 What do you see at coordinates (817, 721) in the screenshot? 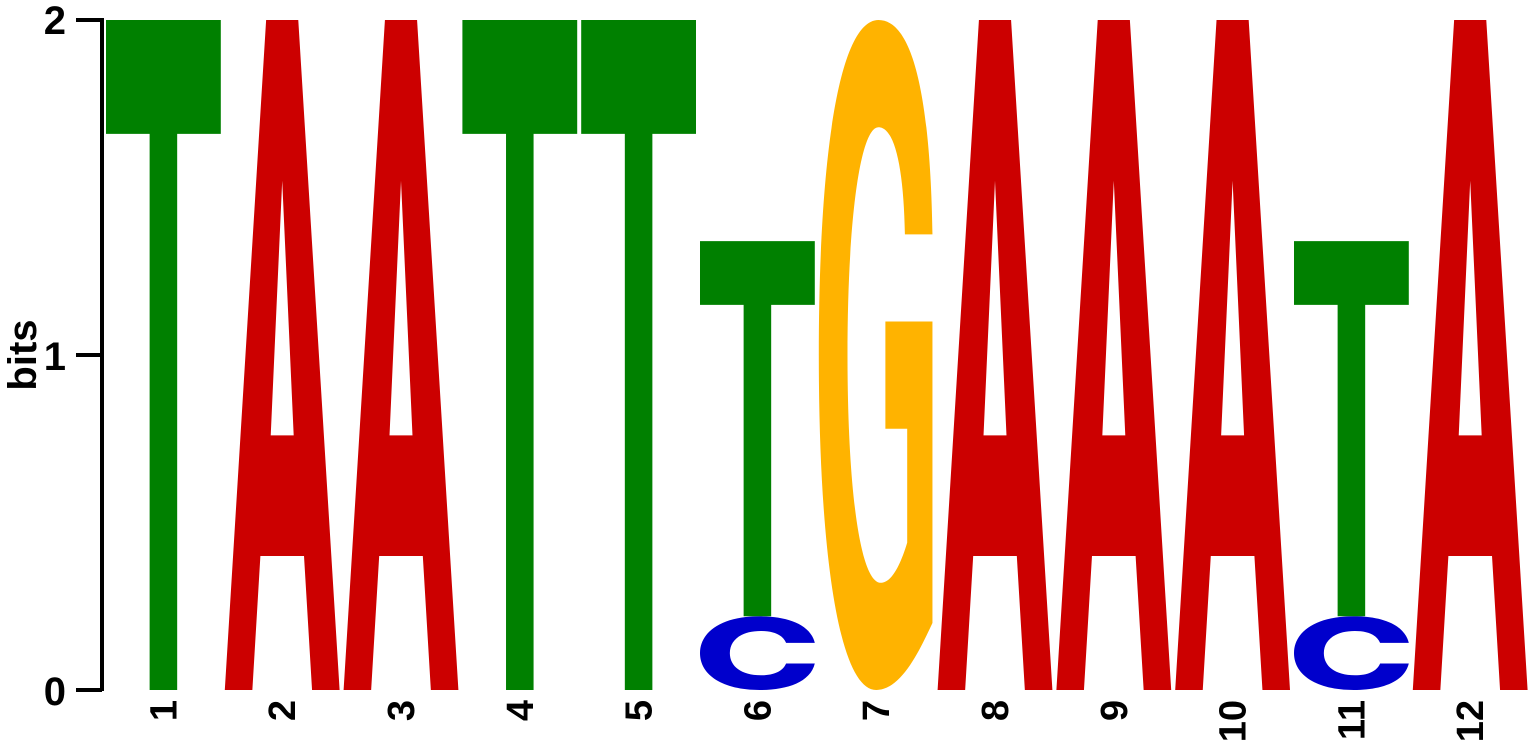
I see `position-labels: 1 2 3 4 5 6 7 8 9 10 11 12` at bounding box center [817, 721].